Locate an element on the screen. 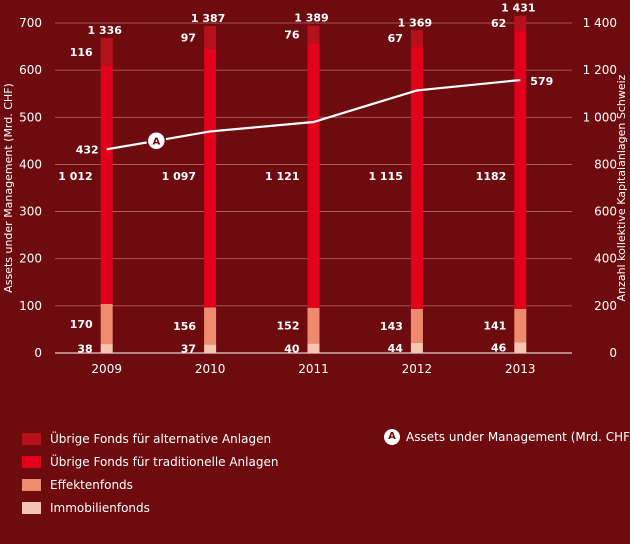 This screenshot has width=630, height=544. aum-label-last: 579 is located at coordinates (541, 81).